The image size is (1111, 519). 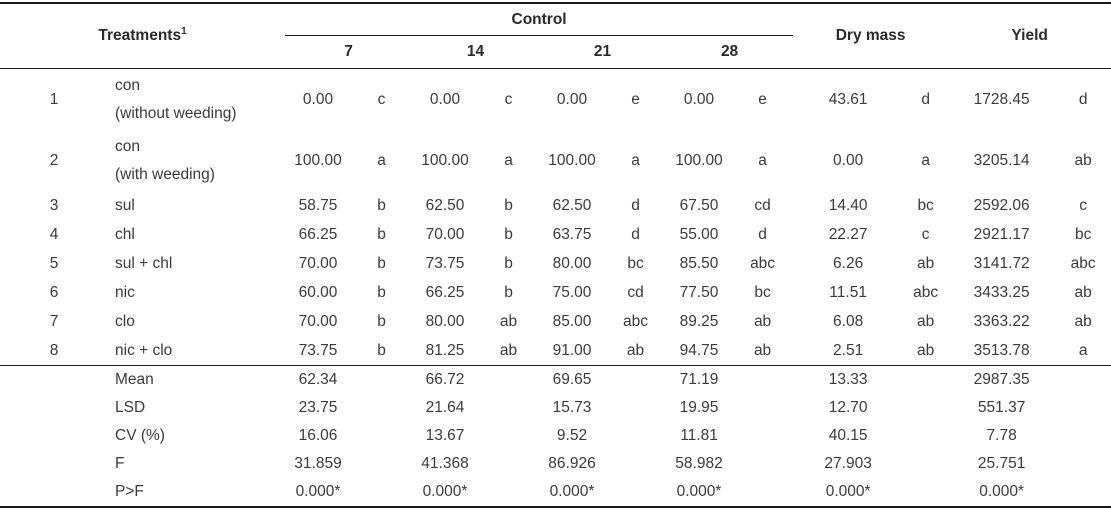 What do you see at coordinates (1001, 234) in the screenshot?
I see `cell-yield-value: 2921.17` at bounding box center [1001, 234].